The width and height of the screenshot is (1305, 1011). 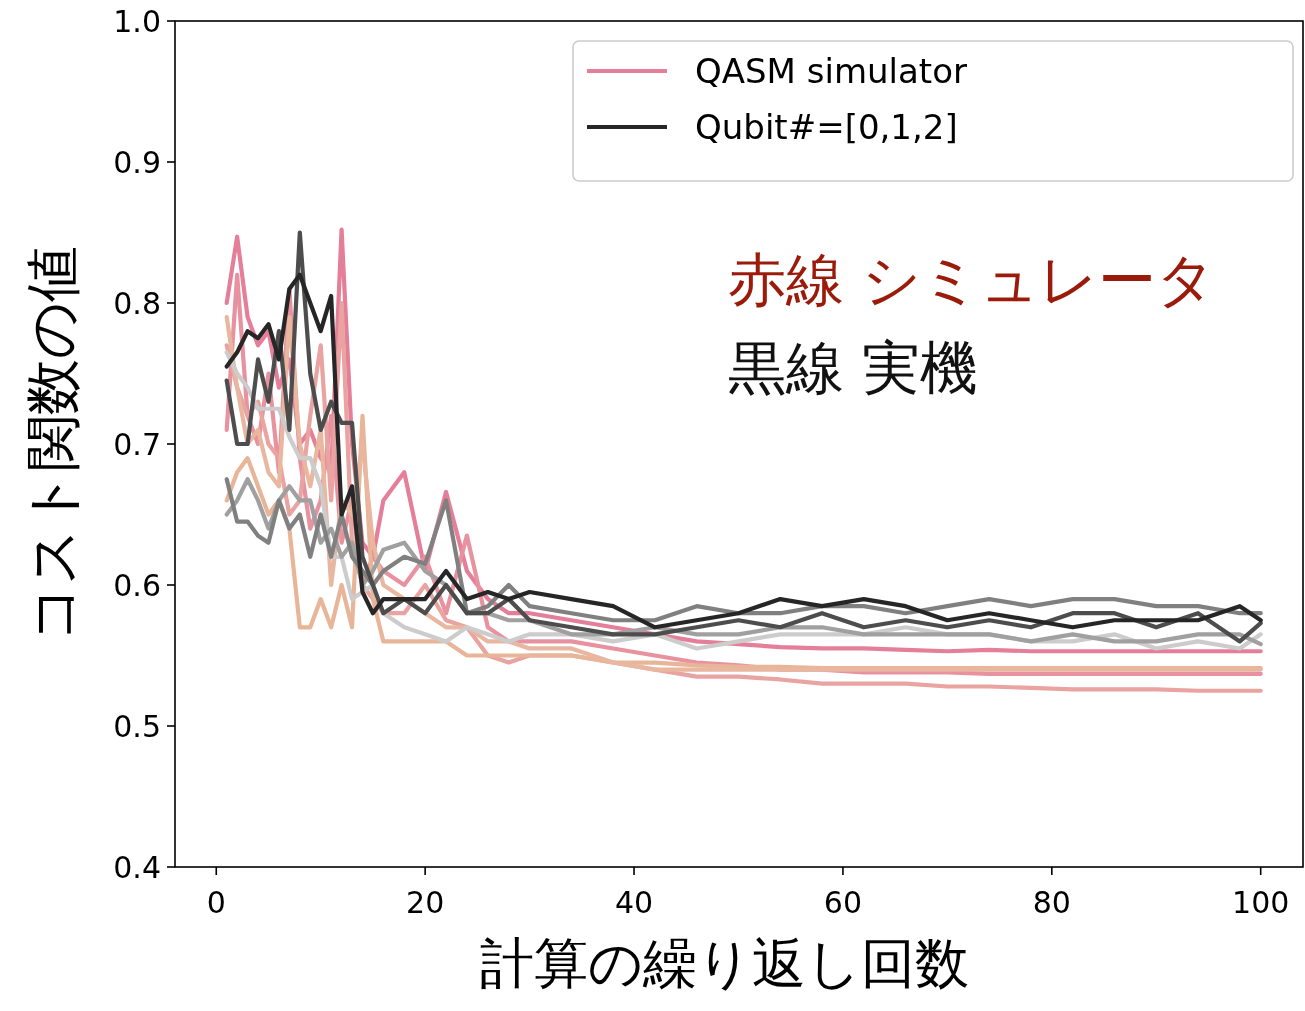 What do you see at coordinates (634, 902) in the screenshot?
I see `x-tick-label: 40` at bounding box center [634, 902].